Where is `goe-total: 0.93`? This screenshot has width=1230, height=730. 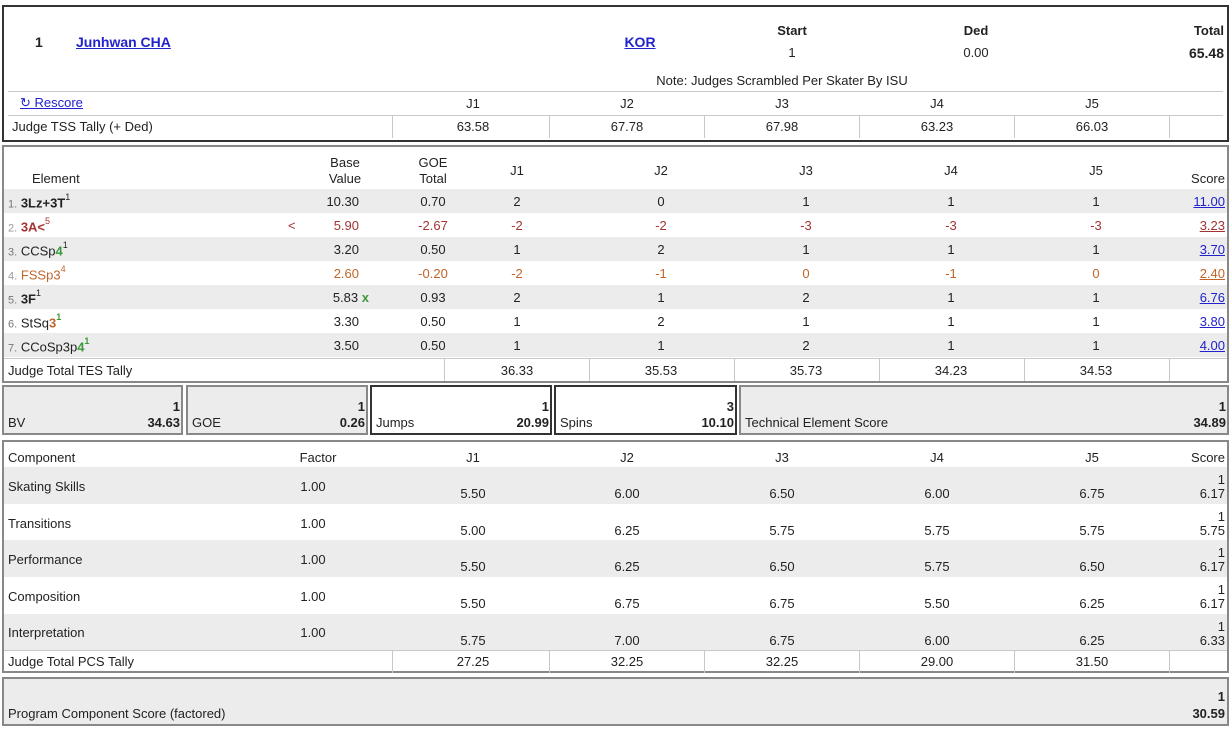 goe-total: 0.93 is located at coordinates (433, 297).